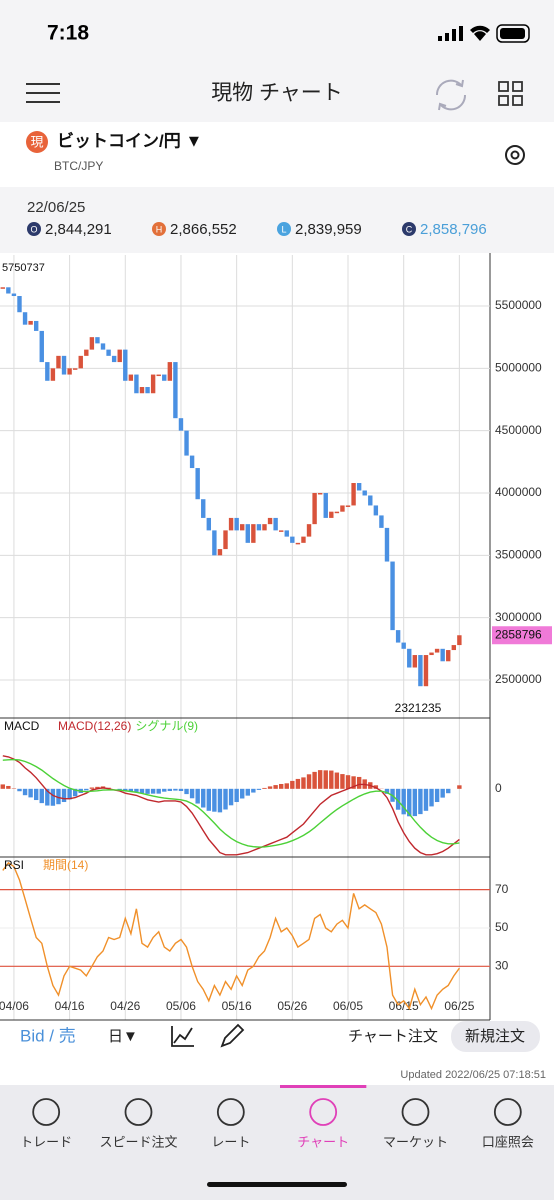  What do you see at coordinates (70, 1006) in the screenshot?
I see `x-tick-label: 04/16` at bounding box center [70, 1006].